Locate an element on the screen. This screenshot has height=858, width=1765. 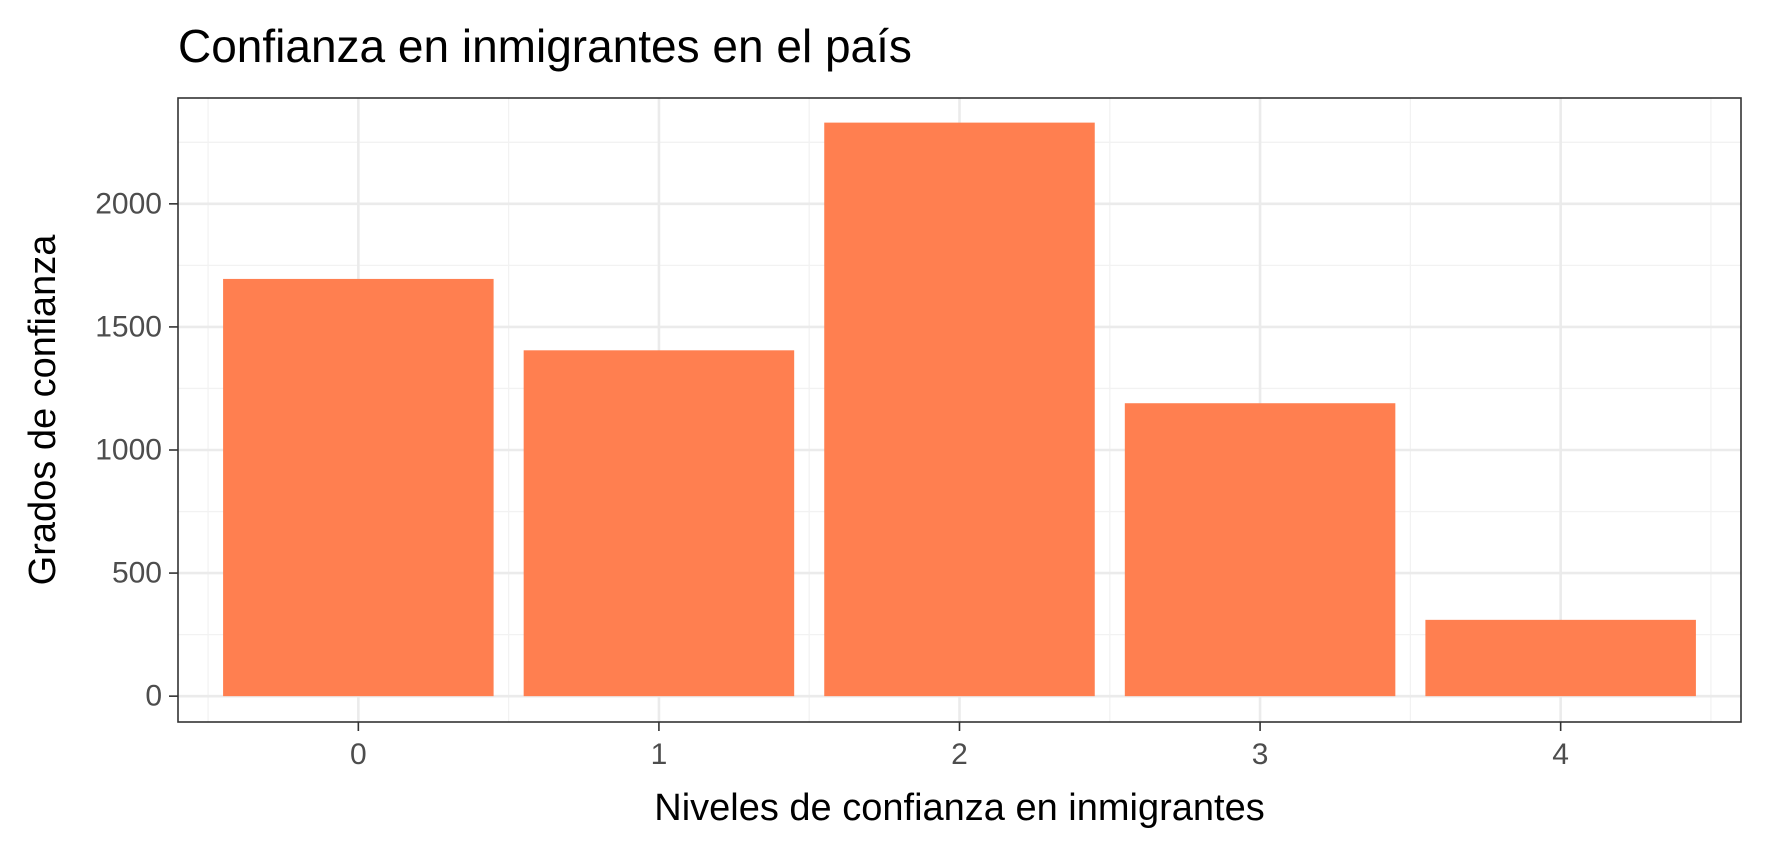
x-tick-label: 1 is located at coordinates (659, 754).